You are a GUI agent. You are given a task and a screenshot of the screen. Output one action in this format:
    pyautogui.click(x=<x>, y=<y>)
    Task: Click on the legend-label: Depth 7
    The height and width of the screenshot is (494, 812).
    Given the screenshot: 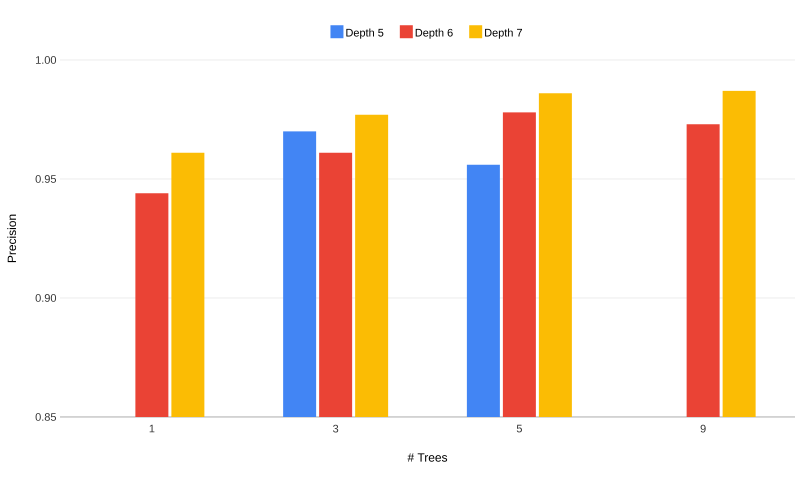 What is the action you would take?
    pyautogui.click(x=503, y=33)
    